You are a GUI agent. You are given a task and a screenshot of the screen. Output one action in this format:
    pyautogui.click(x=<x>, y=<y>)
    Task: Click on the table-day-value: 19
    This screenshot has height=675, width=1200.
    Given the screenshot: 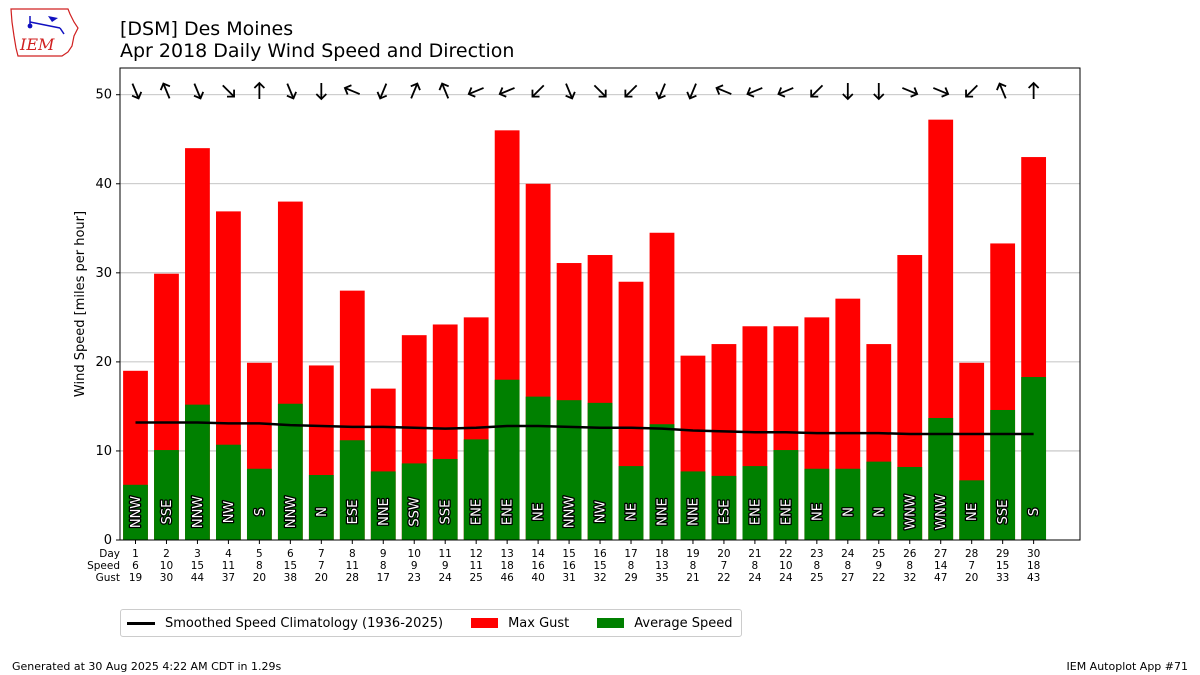 What is the action you would take?
    pyautogui.click(x=692, y=554)
    